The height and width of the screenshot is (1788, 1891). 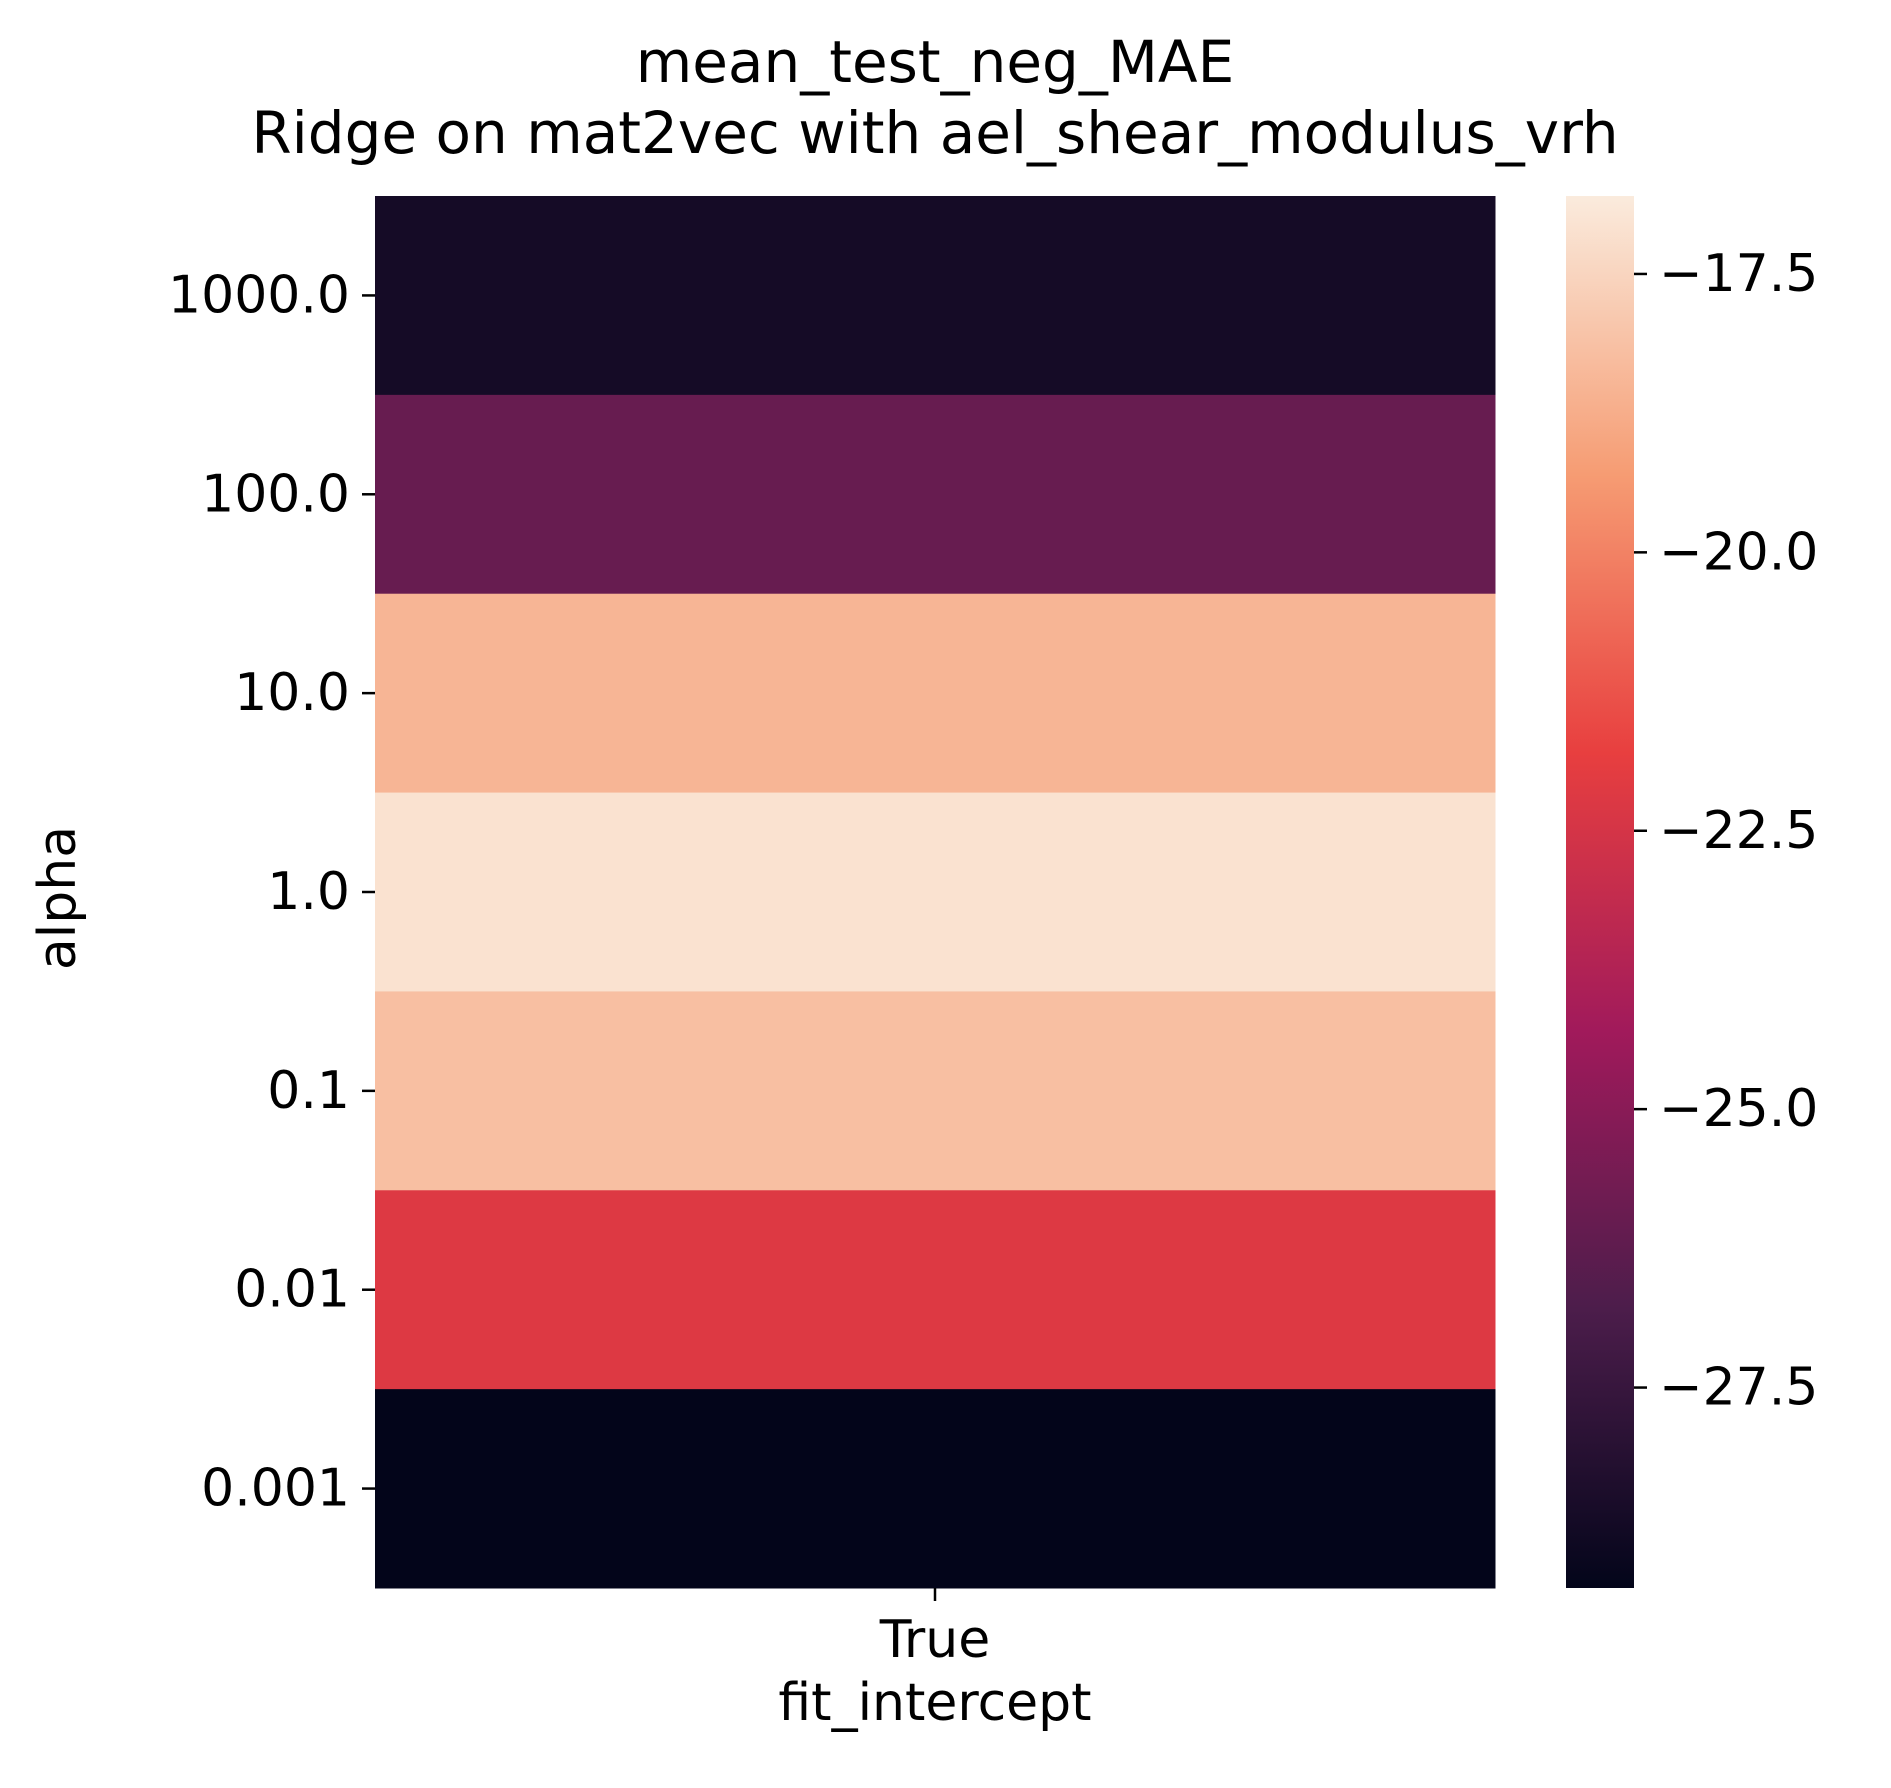 I want to click on colorbar-tick-label: −25.0, so click(x=1738, y=1109).